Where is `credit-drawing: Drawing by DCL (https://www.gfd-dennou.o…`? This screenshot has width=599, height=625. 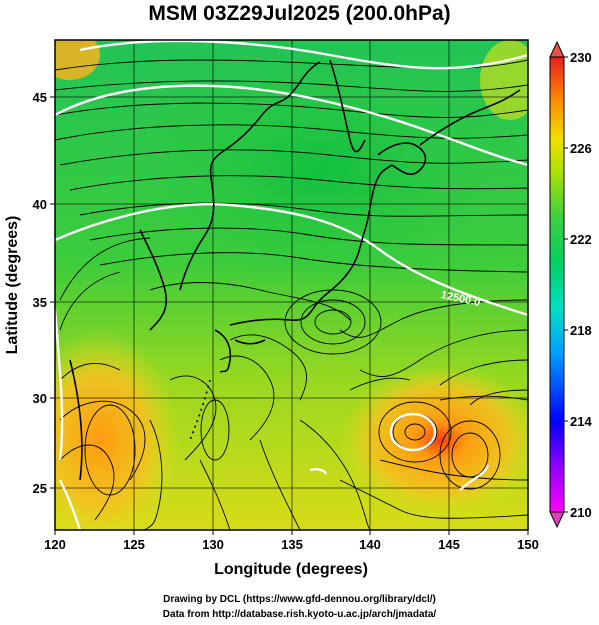 credit-drawing: Drawing by DCL (https://www.gfd-dennou.o… is located at coordinates (299, 599).